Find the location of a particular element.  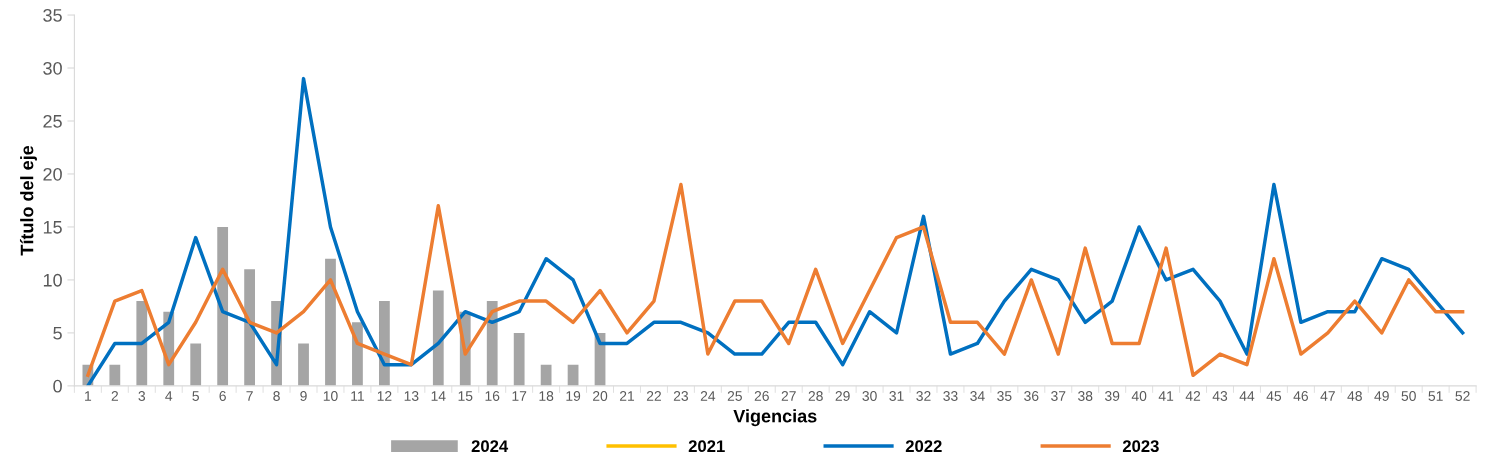

x-tick-label: 45 is located at coordinates (1274, 396).